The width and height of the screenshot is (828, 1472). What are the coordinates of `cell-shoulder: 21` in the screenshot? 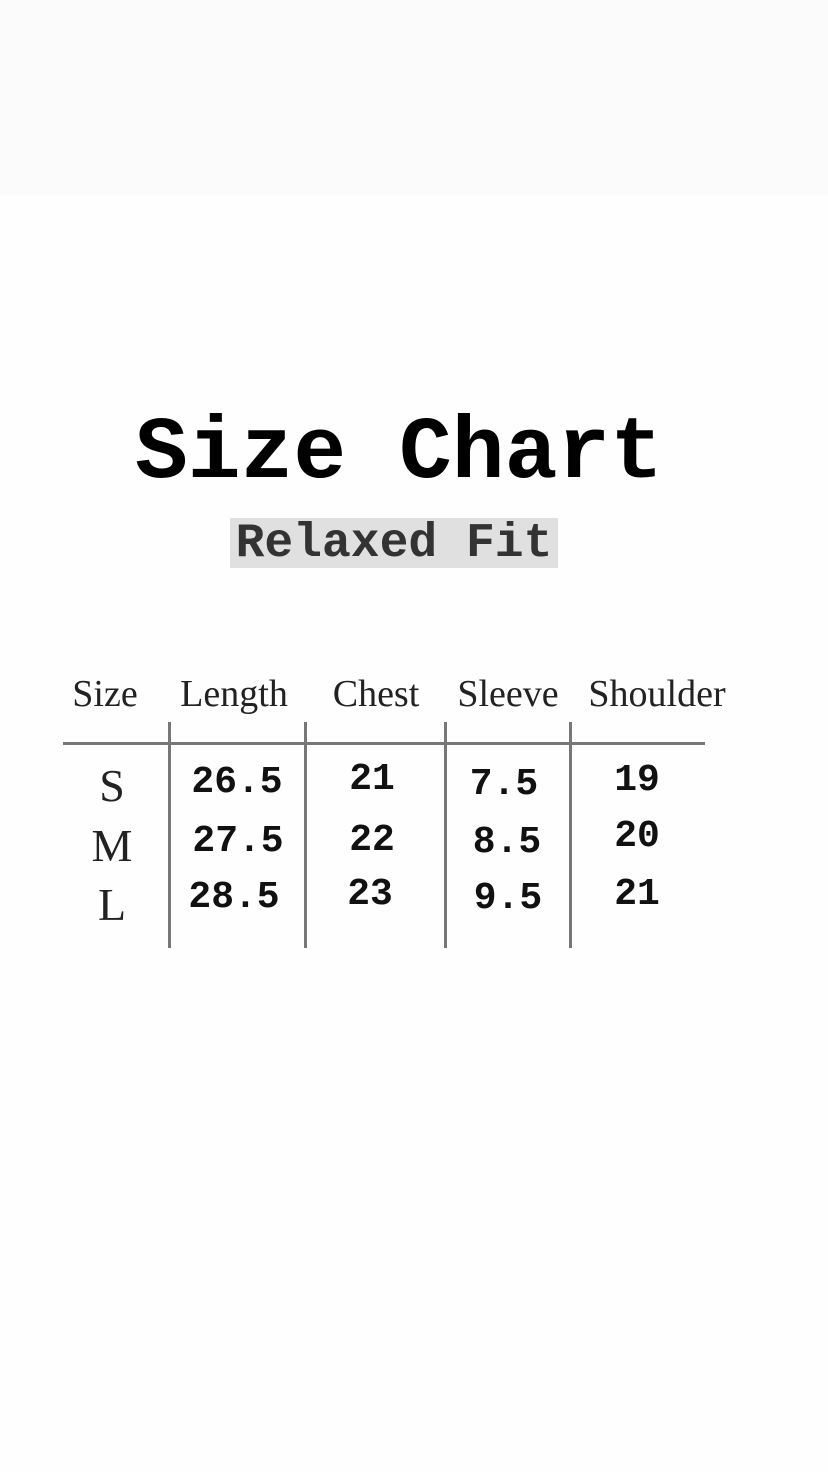 It's located at (637, 894).